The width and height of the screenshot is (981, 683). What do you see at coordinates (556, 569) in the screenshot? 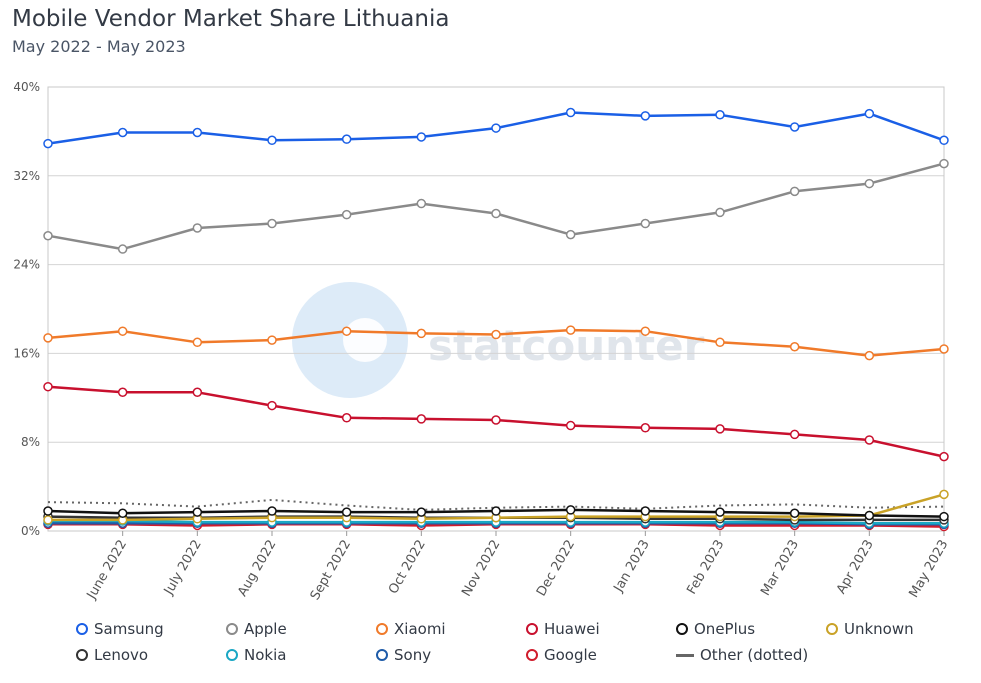
I see `x-tick-label: Dec 2022` at bounding box center [556, 569].